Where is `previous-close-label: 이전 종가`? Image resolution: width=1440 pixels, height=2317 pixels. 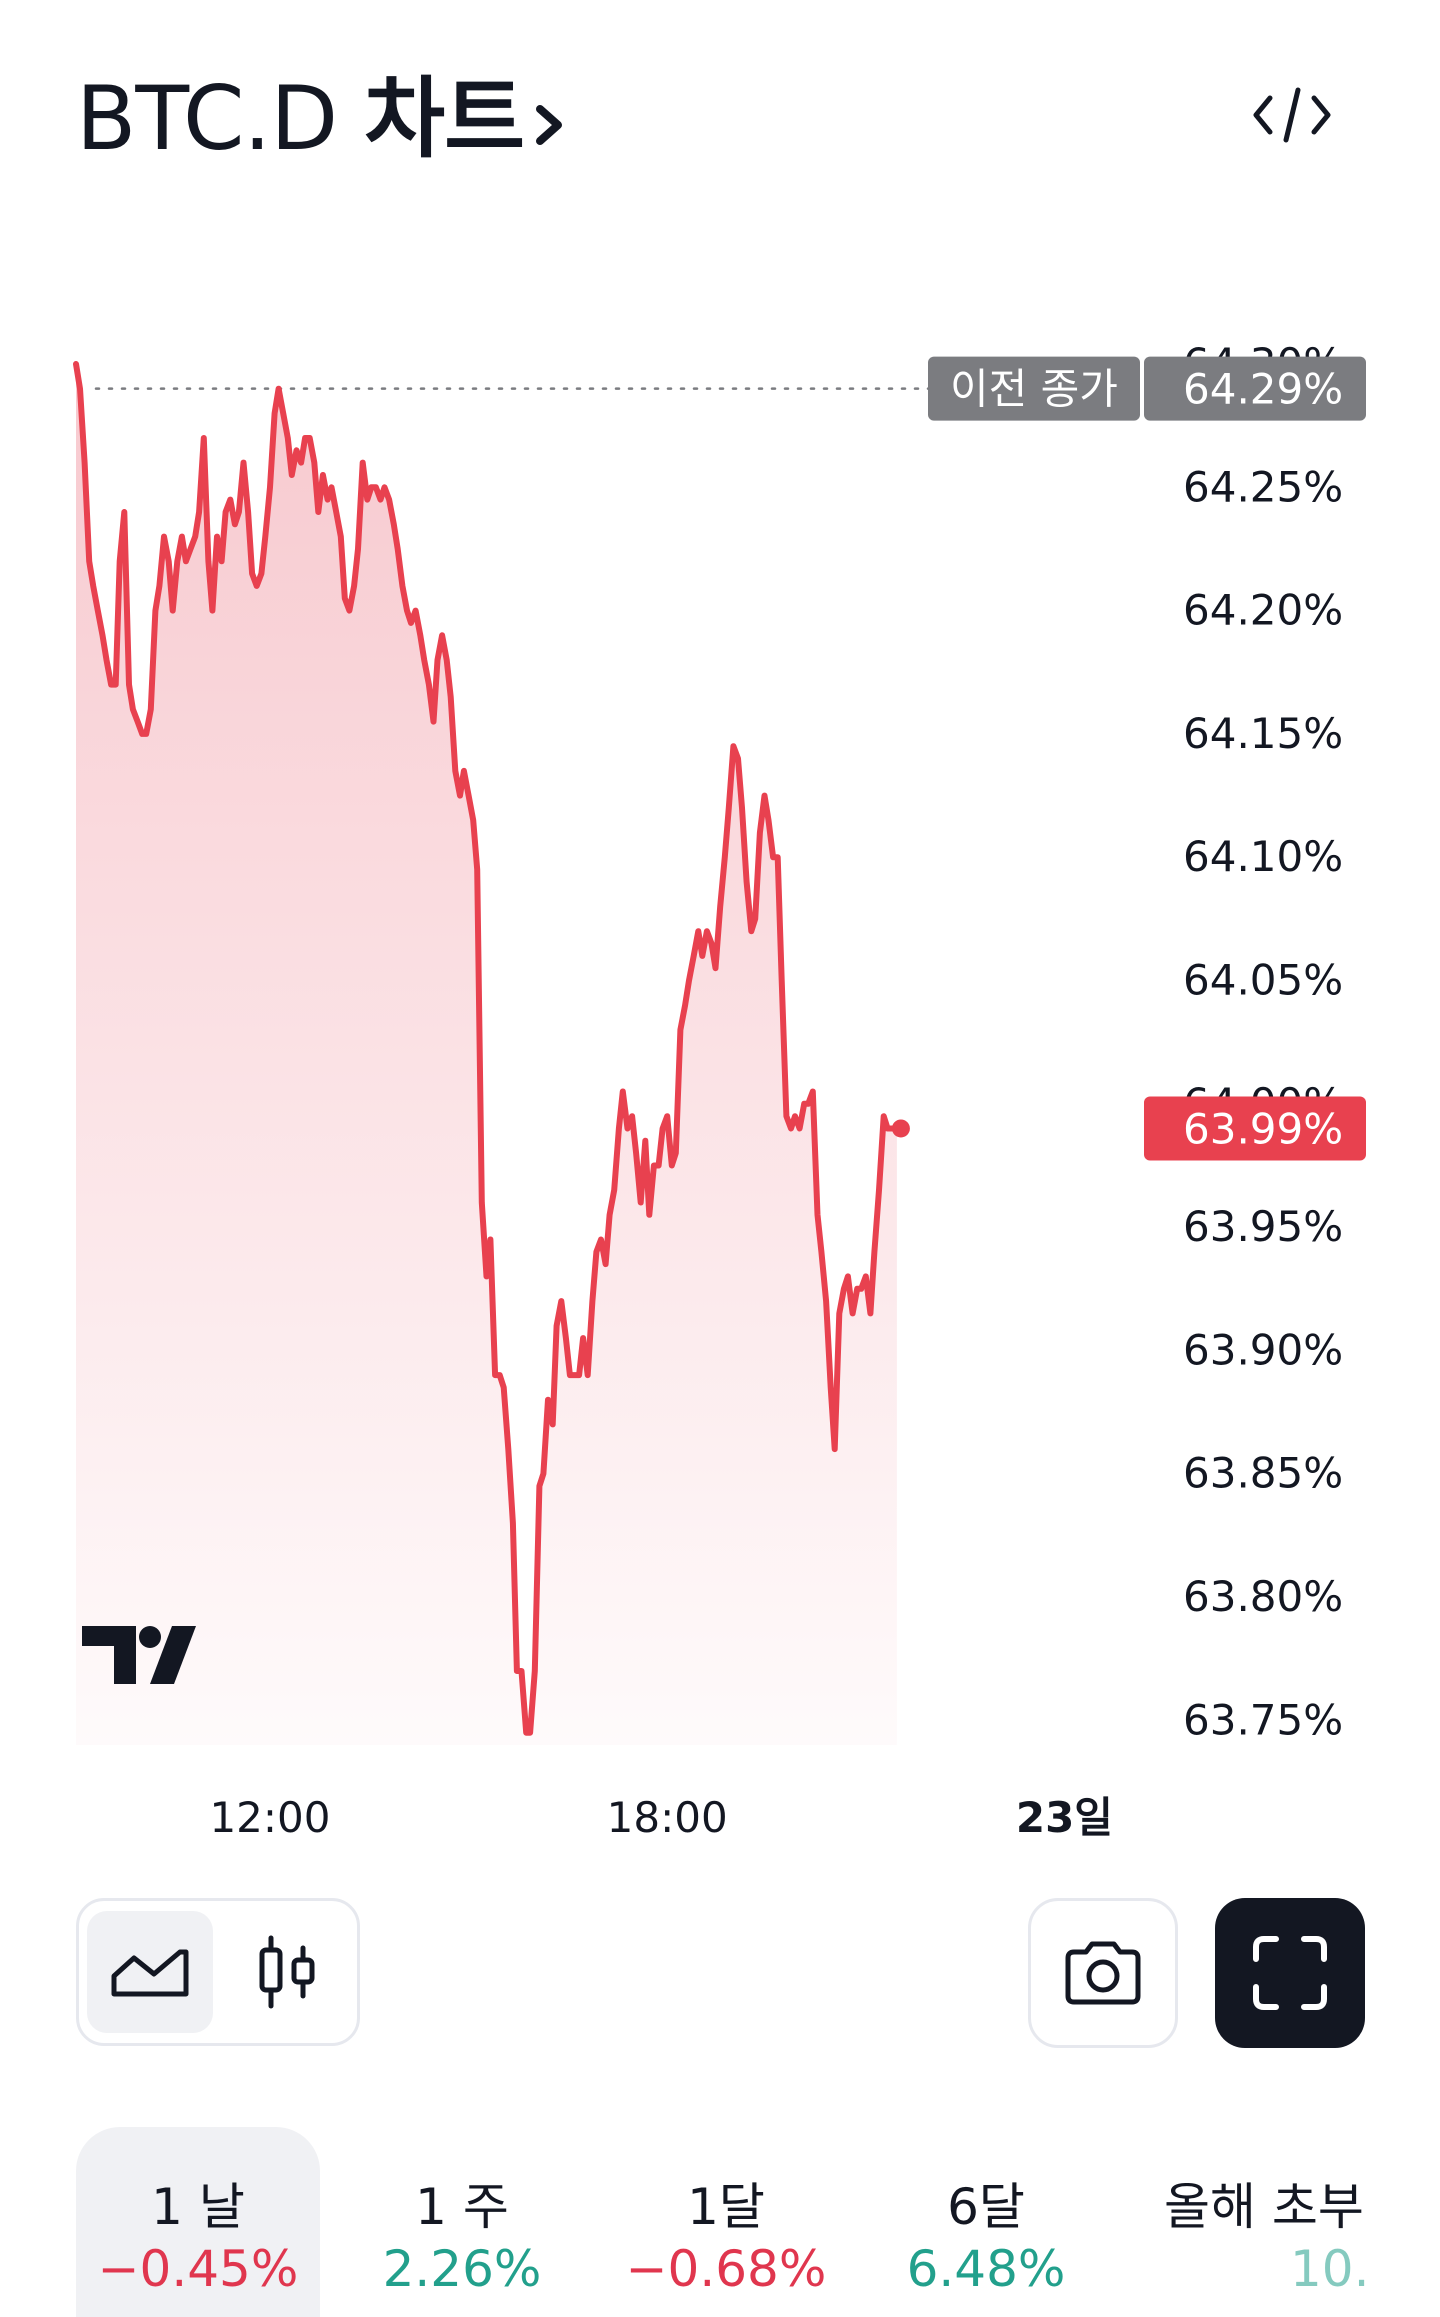 previous-close-label: 이전 종가 is located at coordinates (1034, 389).